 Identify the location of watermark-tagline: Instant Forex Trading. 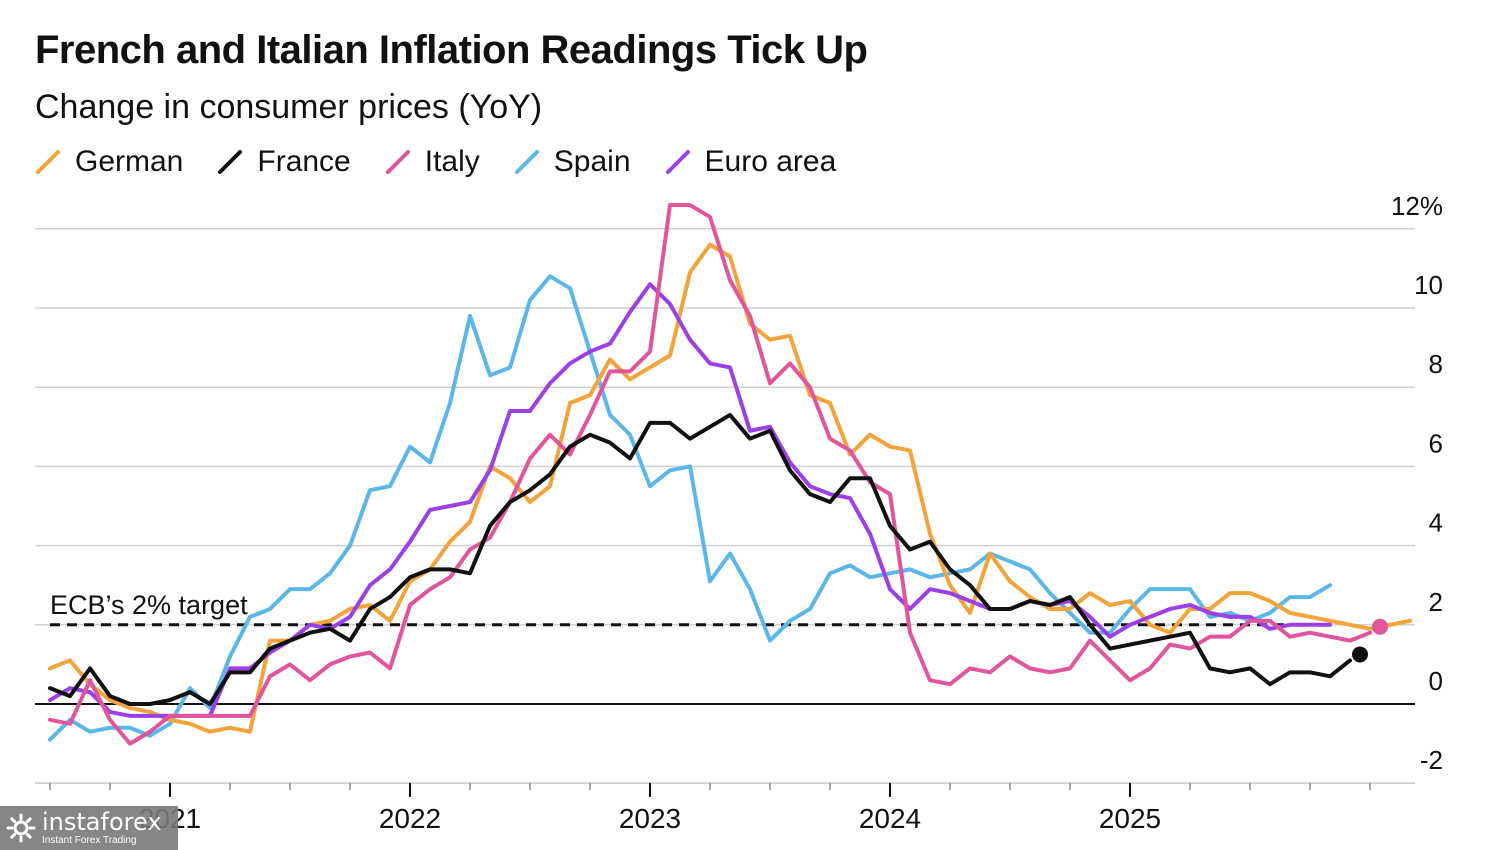
(89, 840).